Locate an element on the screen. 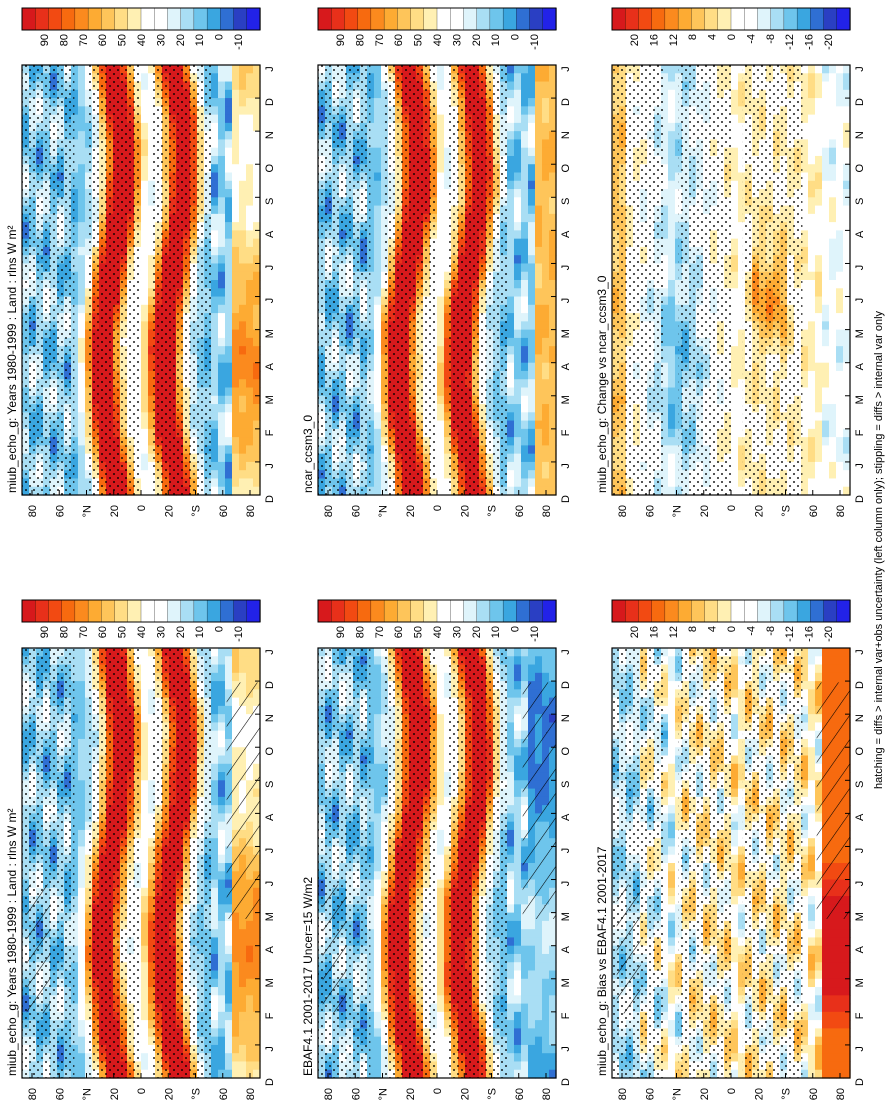  lat-tick-label: °S is located at coordinates (197, 1094).